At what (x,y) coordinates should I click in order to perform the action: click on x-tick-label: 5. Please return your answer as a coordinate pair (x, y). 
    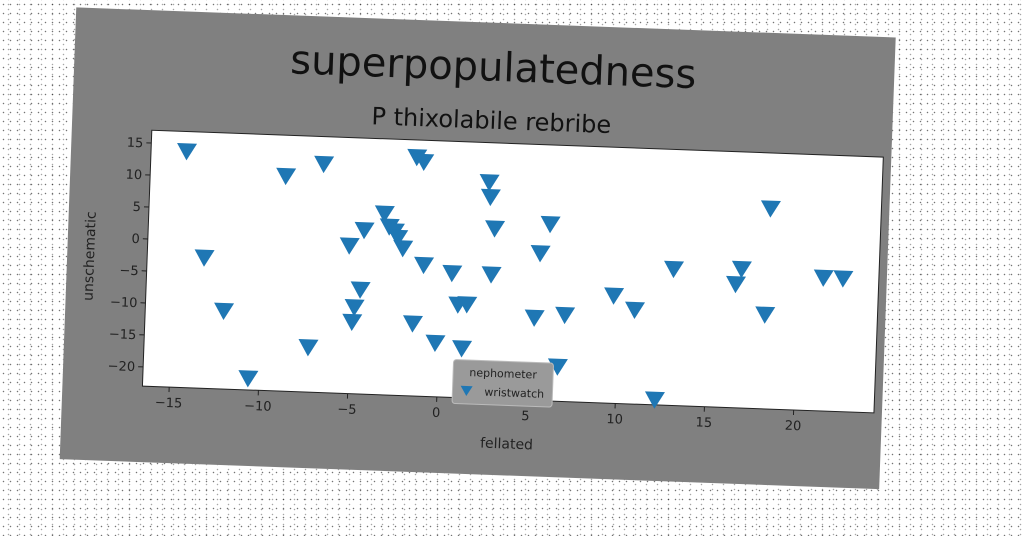
    Looking at the image, I should click on (525, 416).